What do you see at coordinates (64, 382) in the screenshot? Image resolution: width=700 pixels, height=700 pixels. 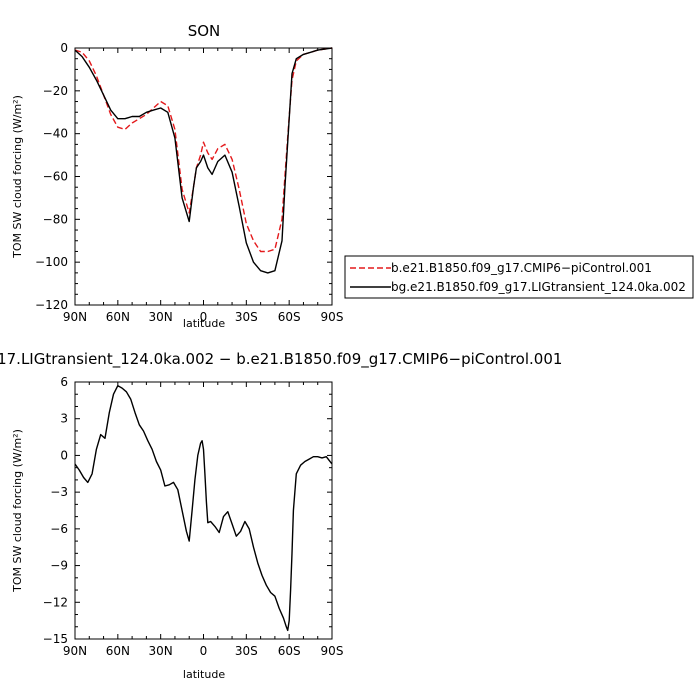 I see `y-tick-label: 6` at bounding box center [64, 382].